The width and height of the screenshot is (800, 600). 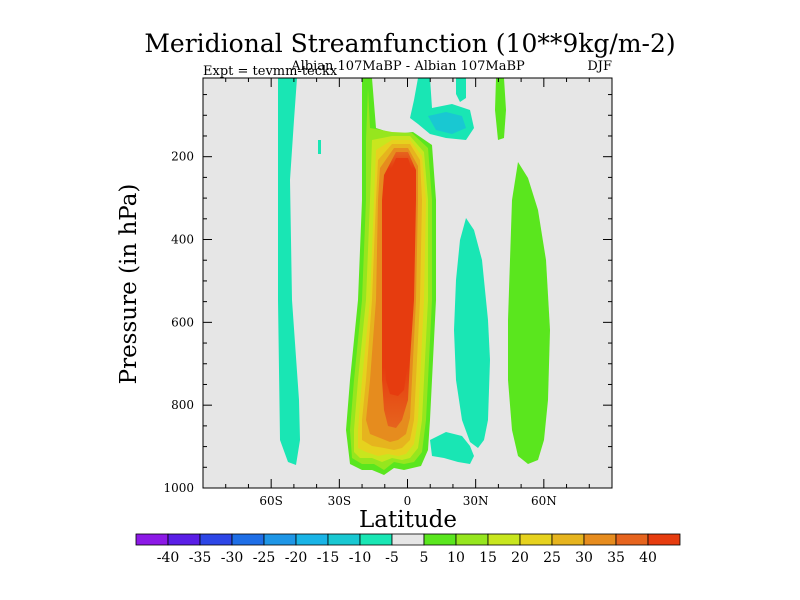 What do you see at coordinates (182, 240) in the screenshot?
I see `y-tick-label: 400` at bounding box center [182, 240].